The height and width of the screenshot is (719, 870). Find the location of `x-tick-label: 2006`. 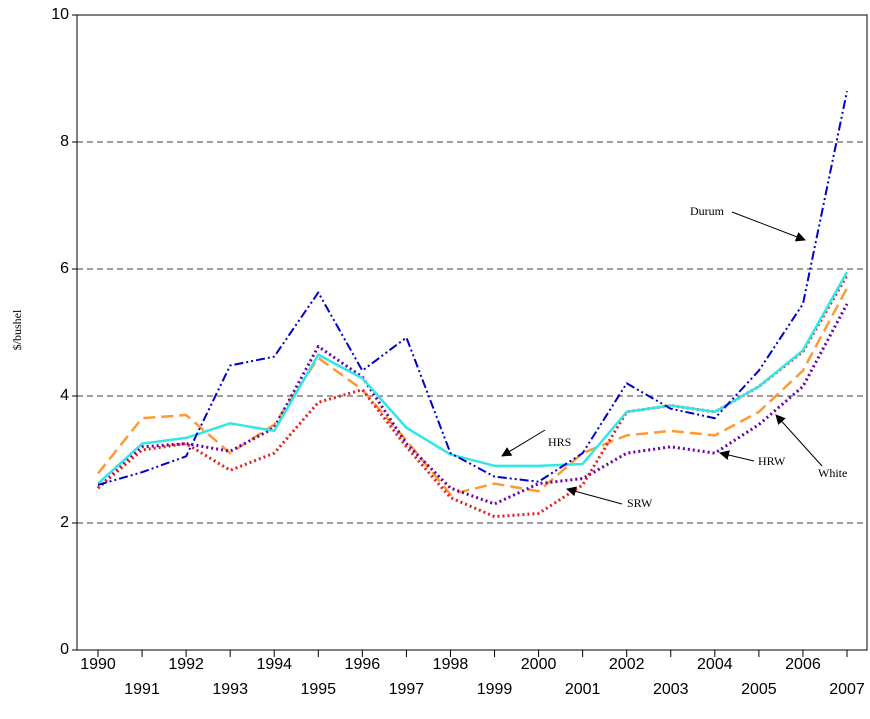

x-tick-label: 2006 is located at coordinates (803, 664).